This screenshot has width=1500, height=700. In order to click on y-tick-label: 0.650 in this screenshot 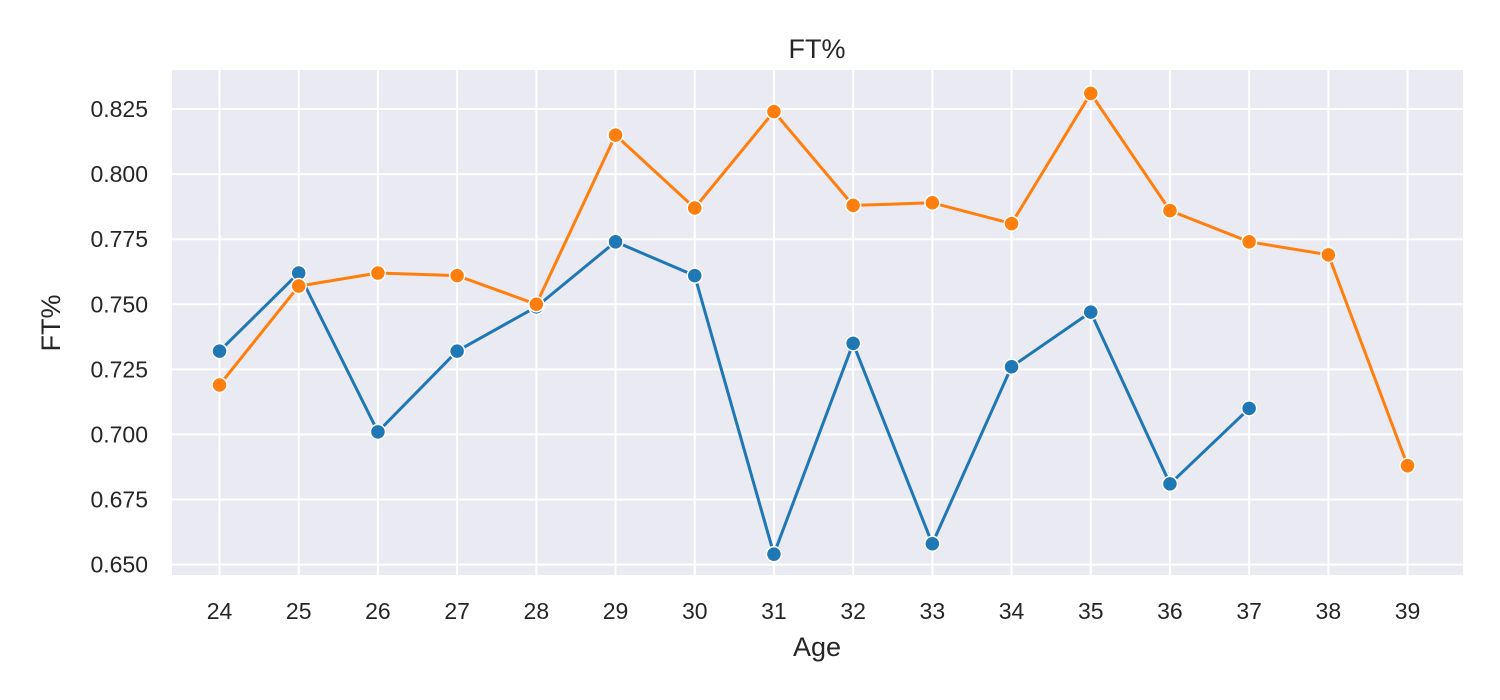, I will do `click(119, 565)`.